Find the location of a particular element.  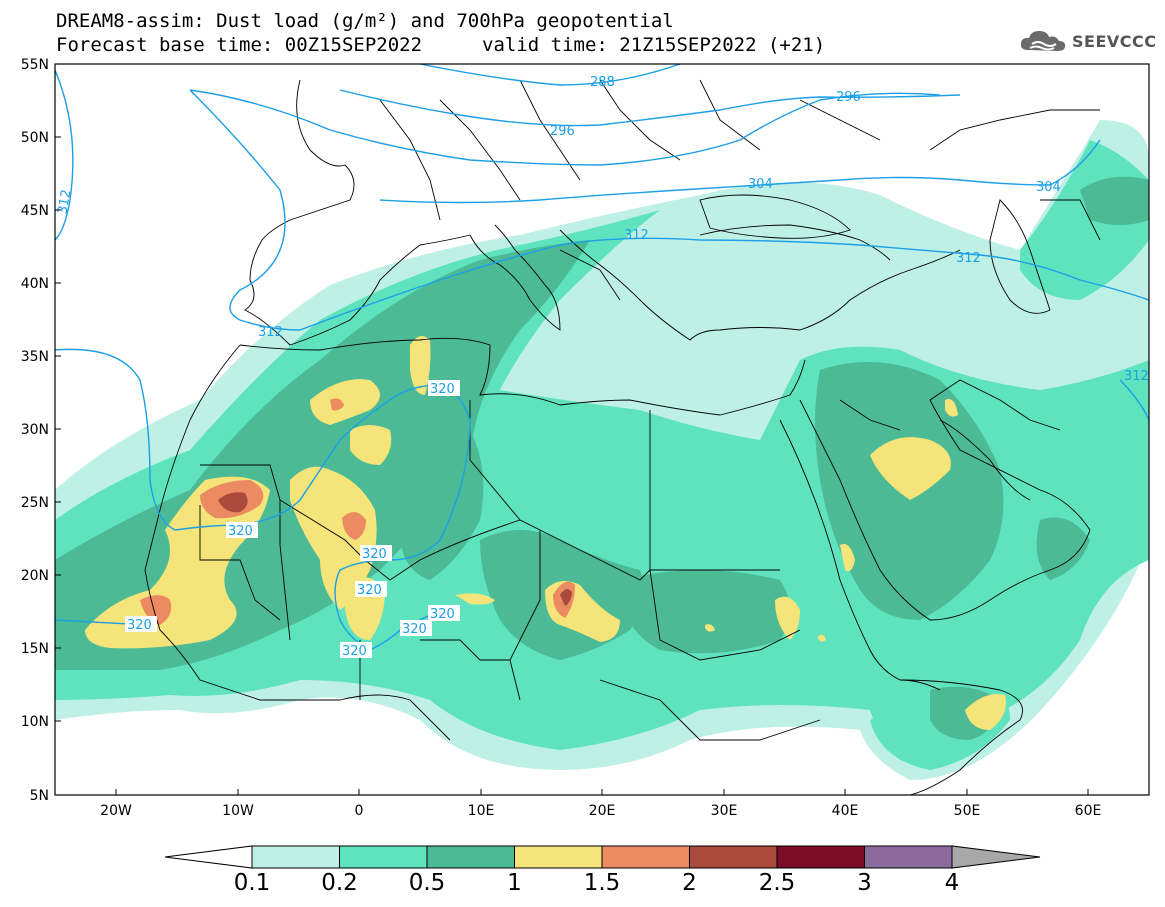

contour-label: 288 is located at coordinates (602, 82).